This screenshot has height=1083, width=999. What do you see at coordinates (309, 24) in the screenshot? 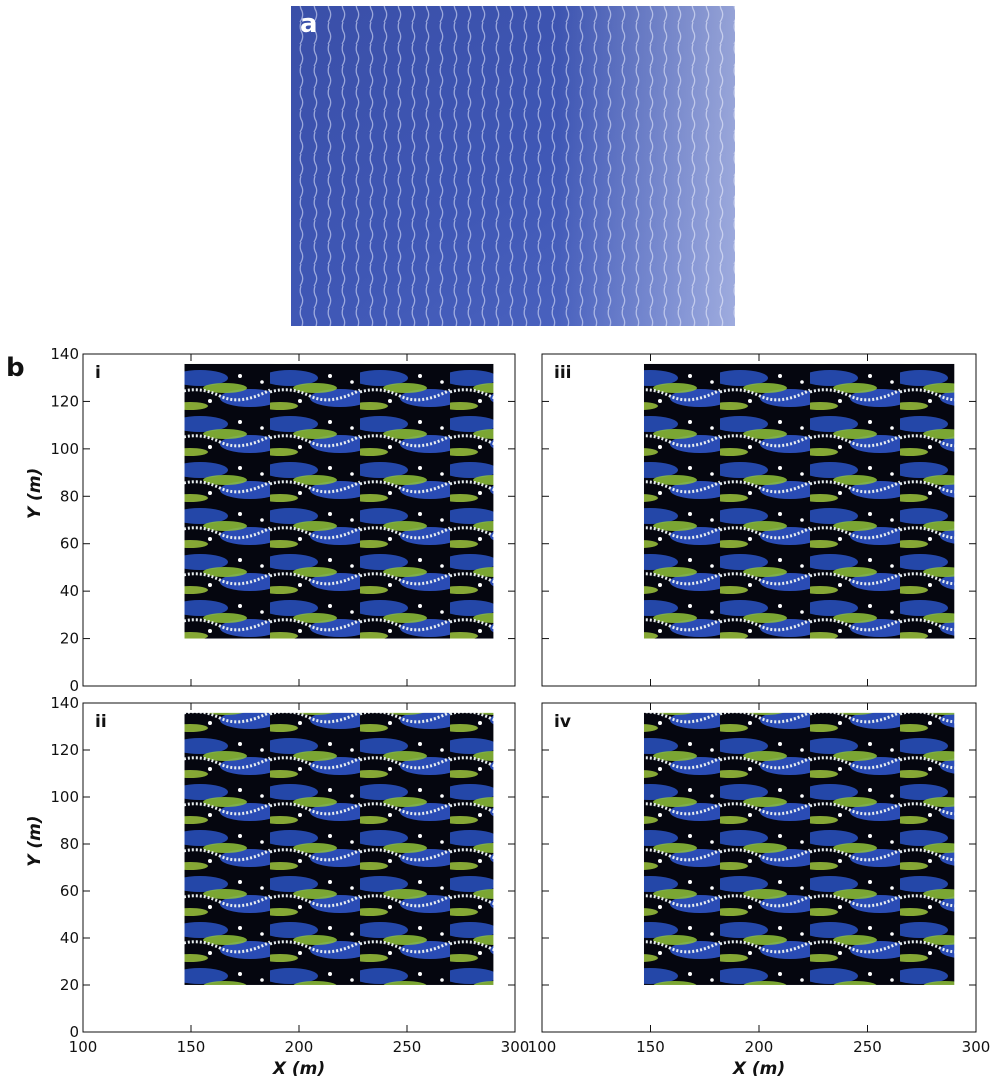
I see `panel-label: a` at bounding box center [309, 24].